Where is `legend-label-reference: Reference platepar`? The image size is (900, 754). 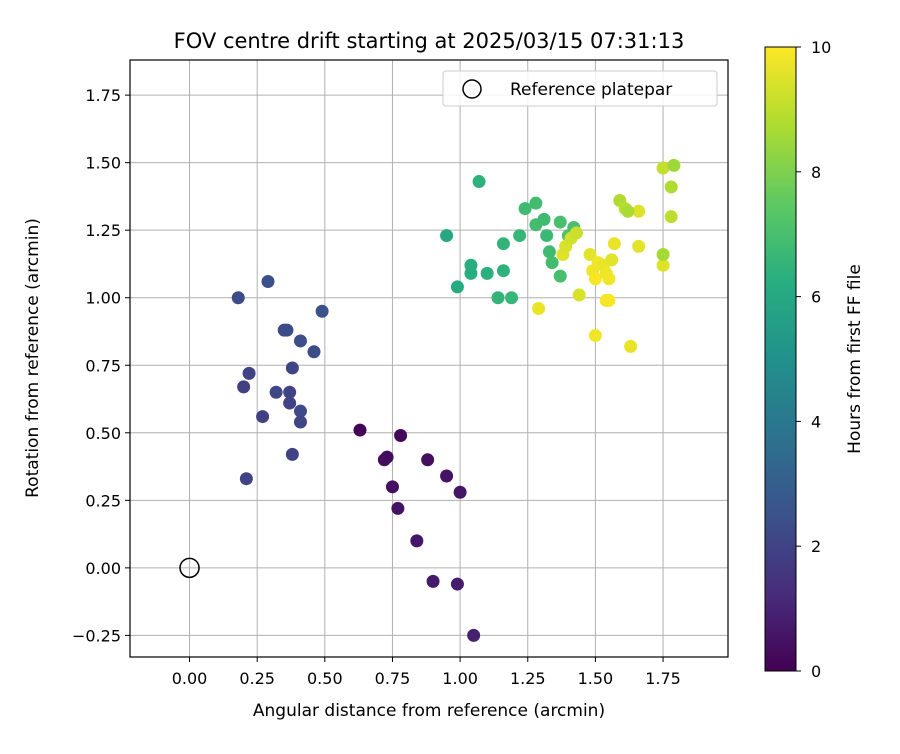
legend-label-reference: Reference platepar is located at coordinates (591, 90).